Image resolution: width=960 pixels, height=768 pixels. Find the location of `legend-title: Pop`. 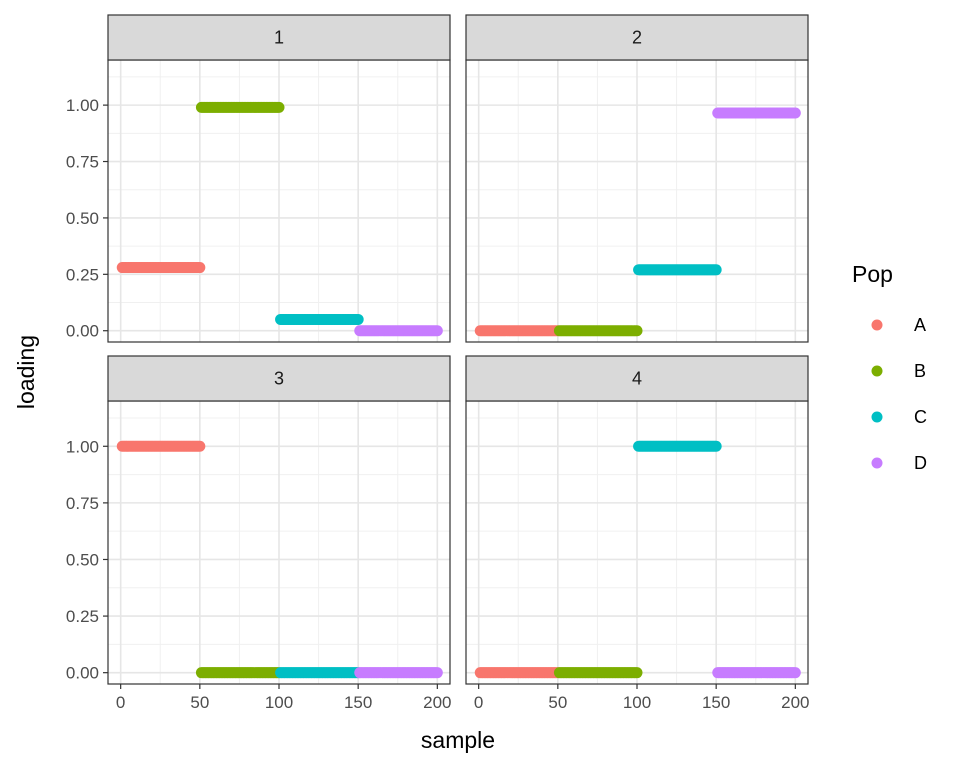

legend-title: Pop is located at coordinates (872, 274).